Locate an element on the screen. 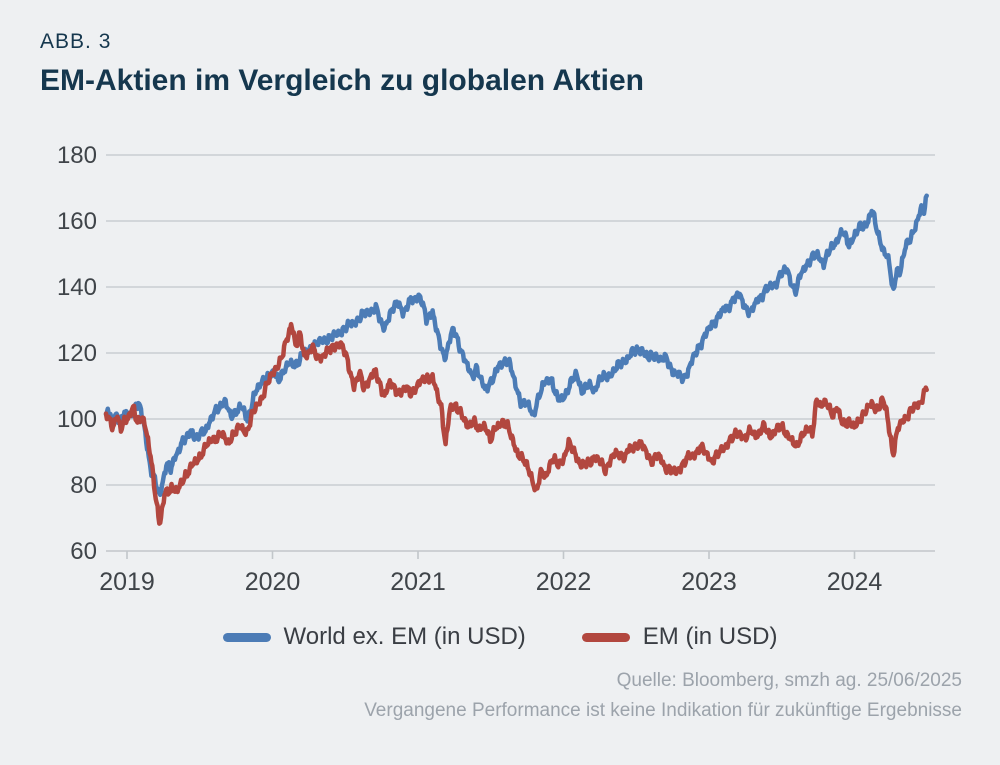 This screenshot has width=1000, height=765. em-series-label: EM (in USD) is located at coordinates (710, 636).